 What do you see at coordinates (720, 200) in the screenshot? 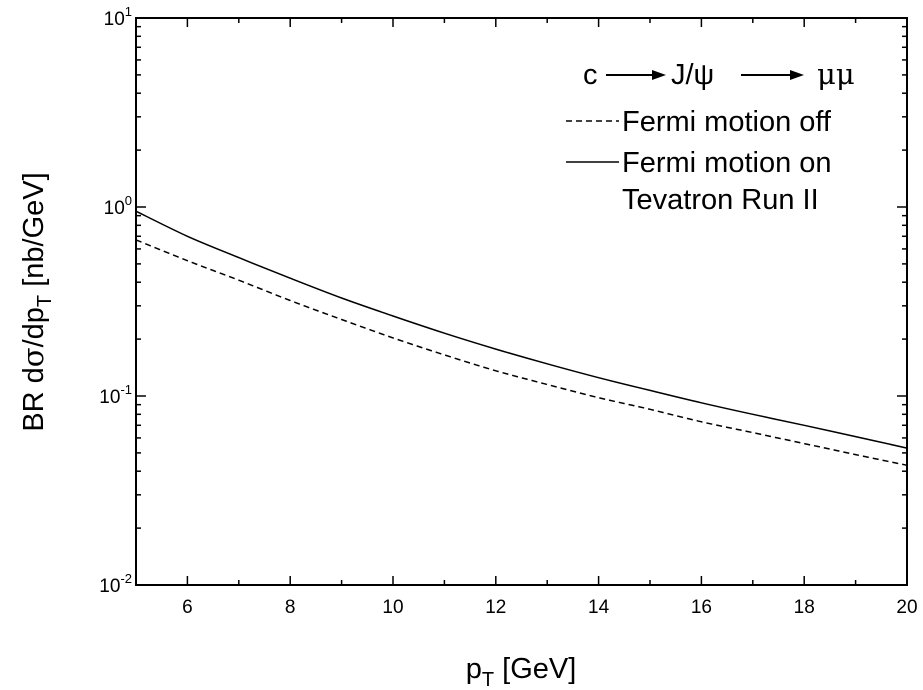
I see `legend-label-tevatron: Tevatron Run II` at bounding box center [720, 200].